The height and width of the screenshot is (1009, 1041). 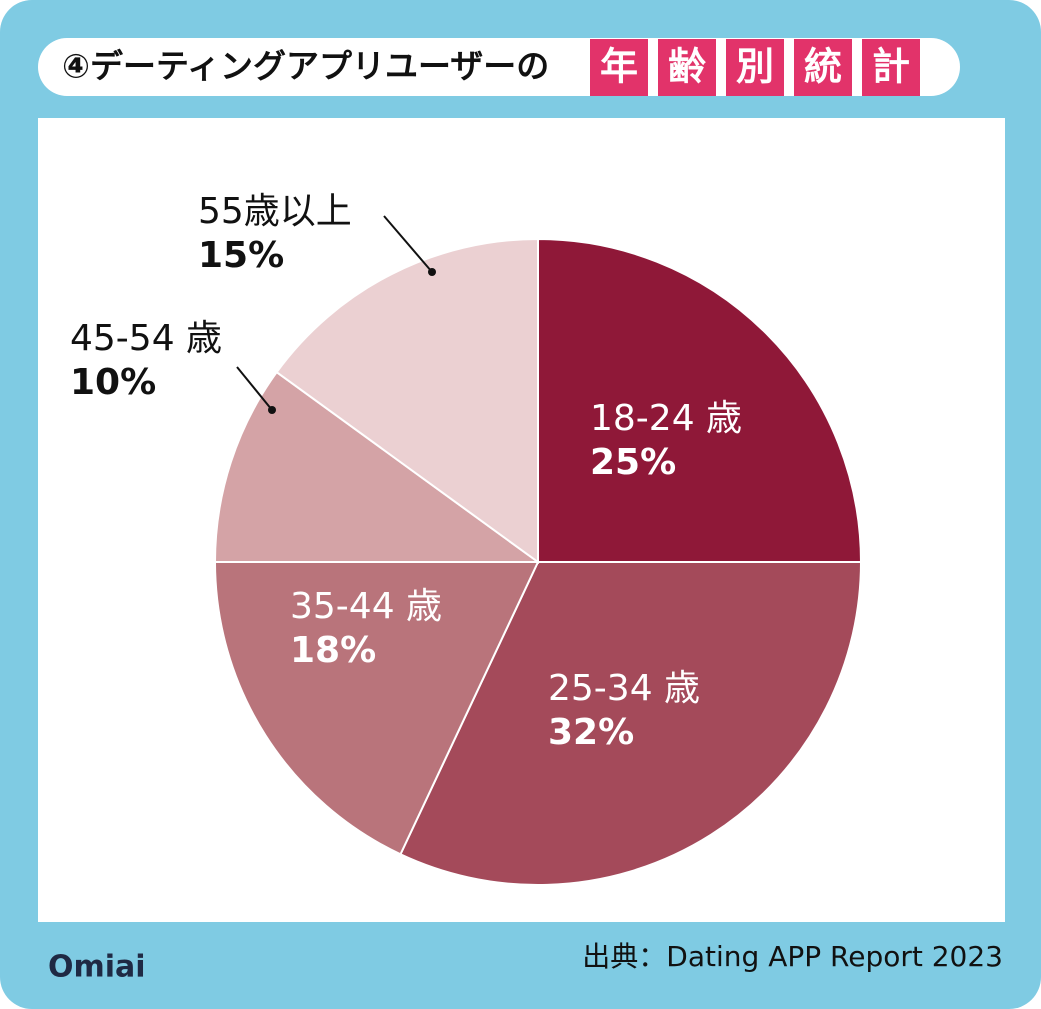 I want to click on title-highlight-char: 計, so click(x=891, y=67).